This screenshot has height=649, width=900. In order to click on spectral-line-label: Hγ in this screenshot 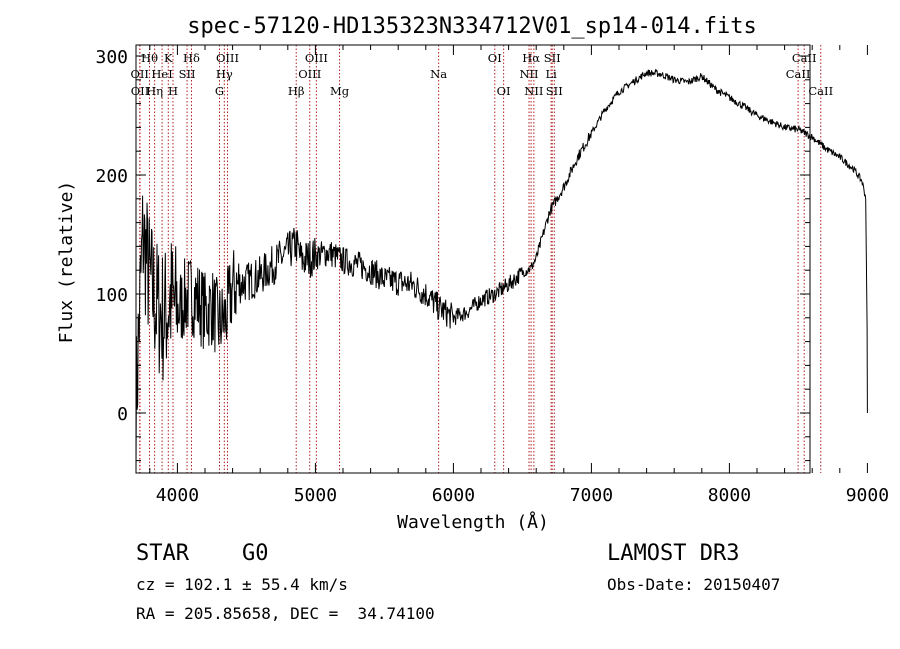, I will do `click(224, 74)`.